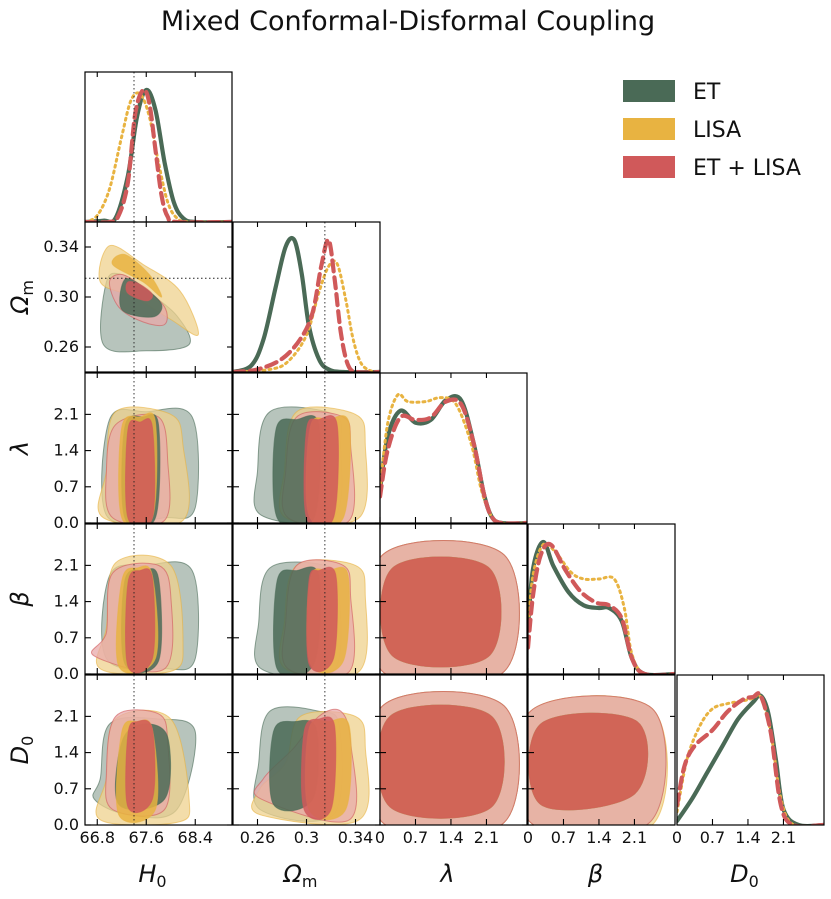  What do you see at coordinates (707, 92) in the screenshot?
I see `legend-label-et: ET` at bounding box center [707, 92].